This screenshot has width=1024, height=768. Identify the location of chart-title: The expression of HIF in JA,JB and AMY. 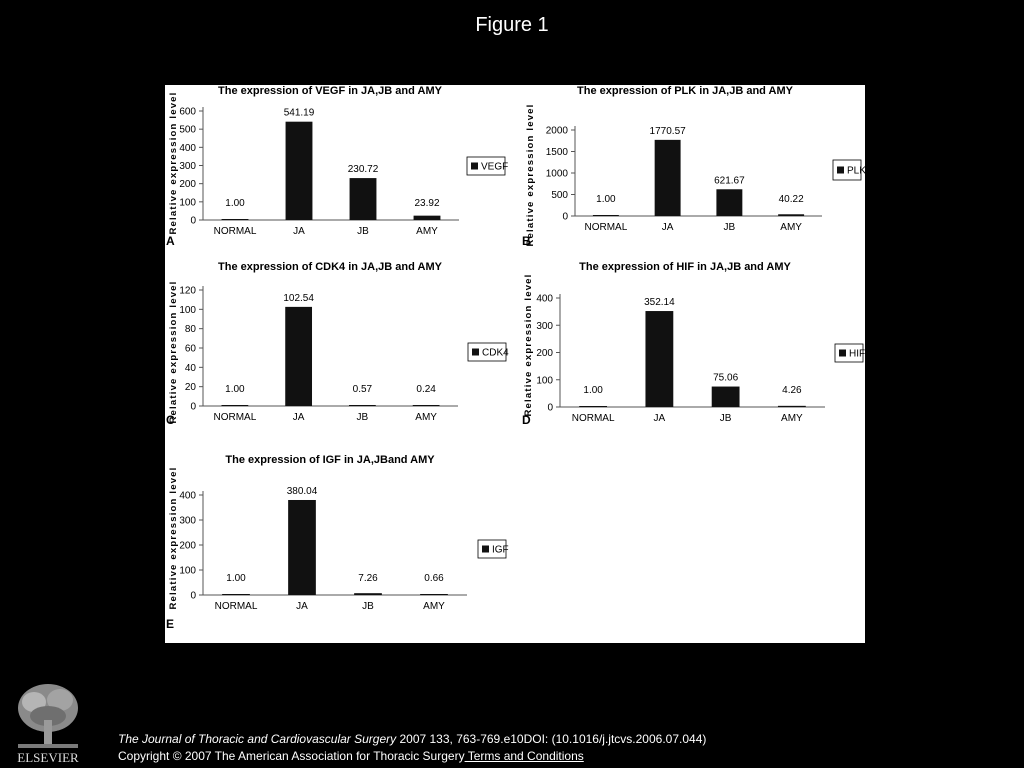
(685, 267).